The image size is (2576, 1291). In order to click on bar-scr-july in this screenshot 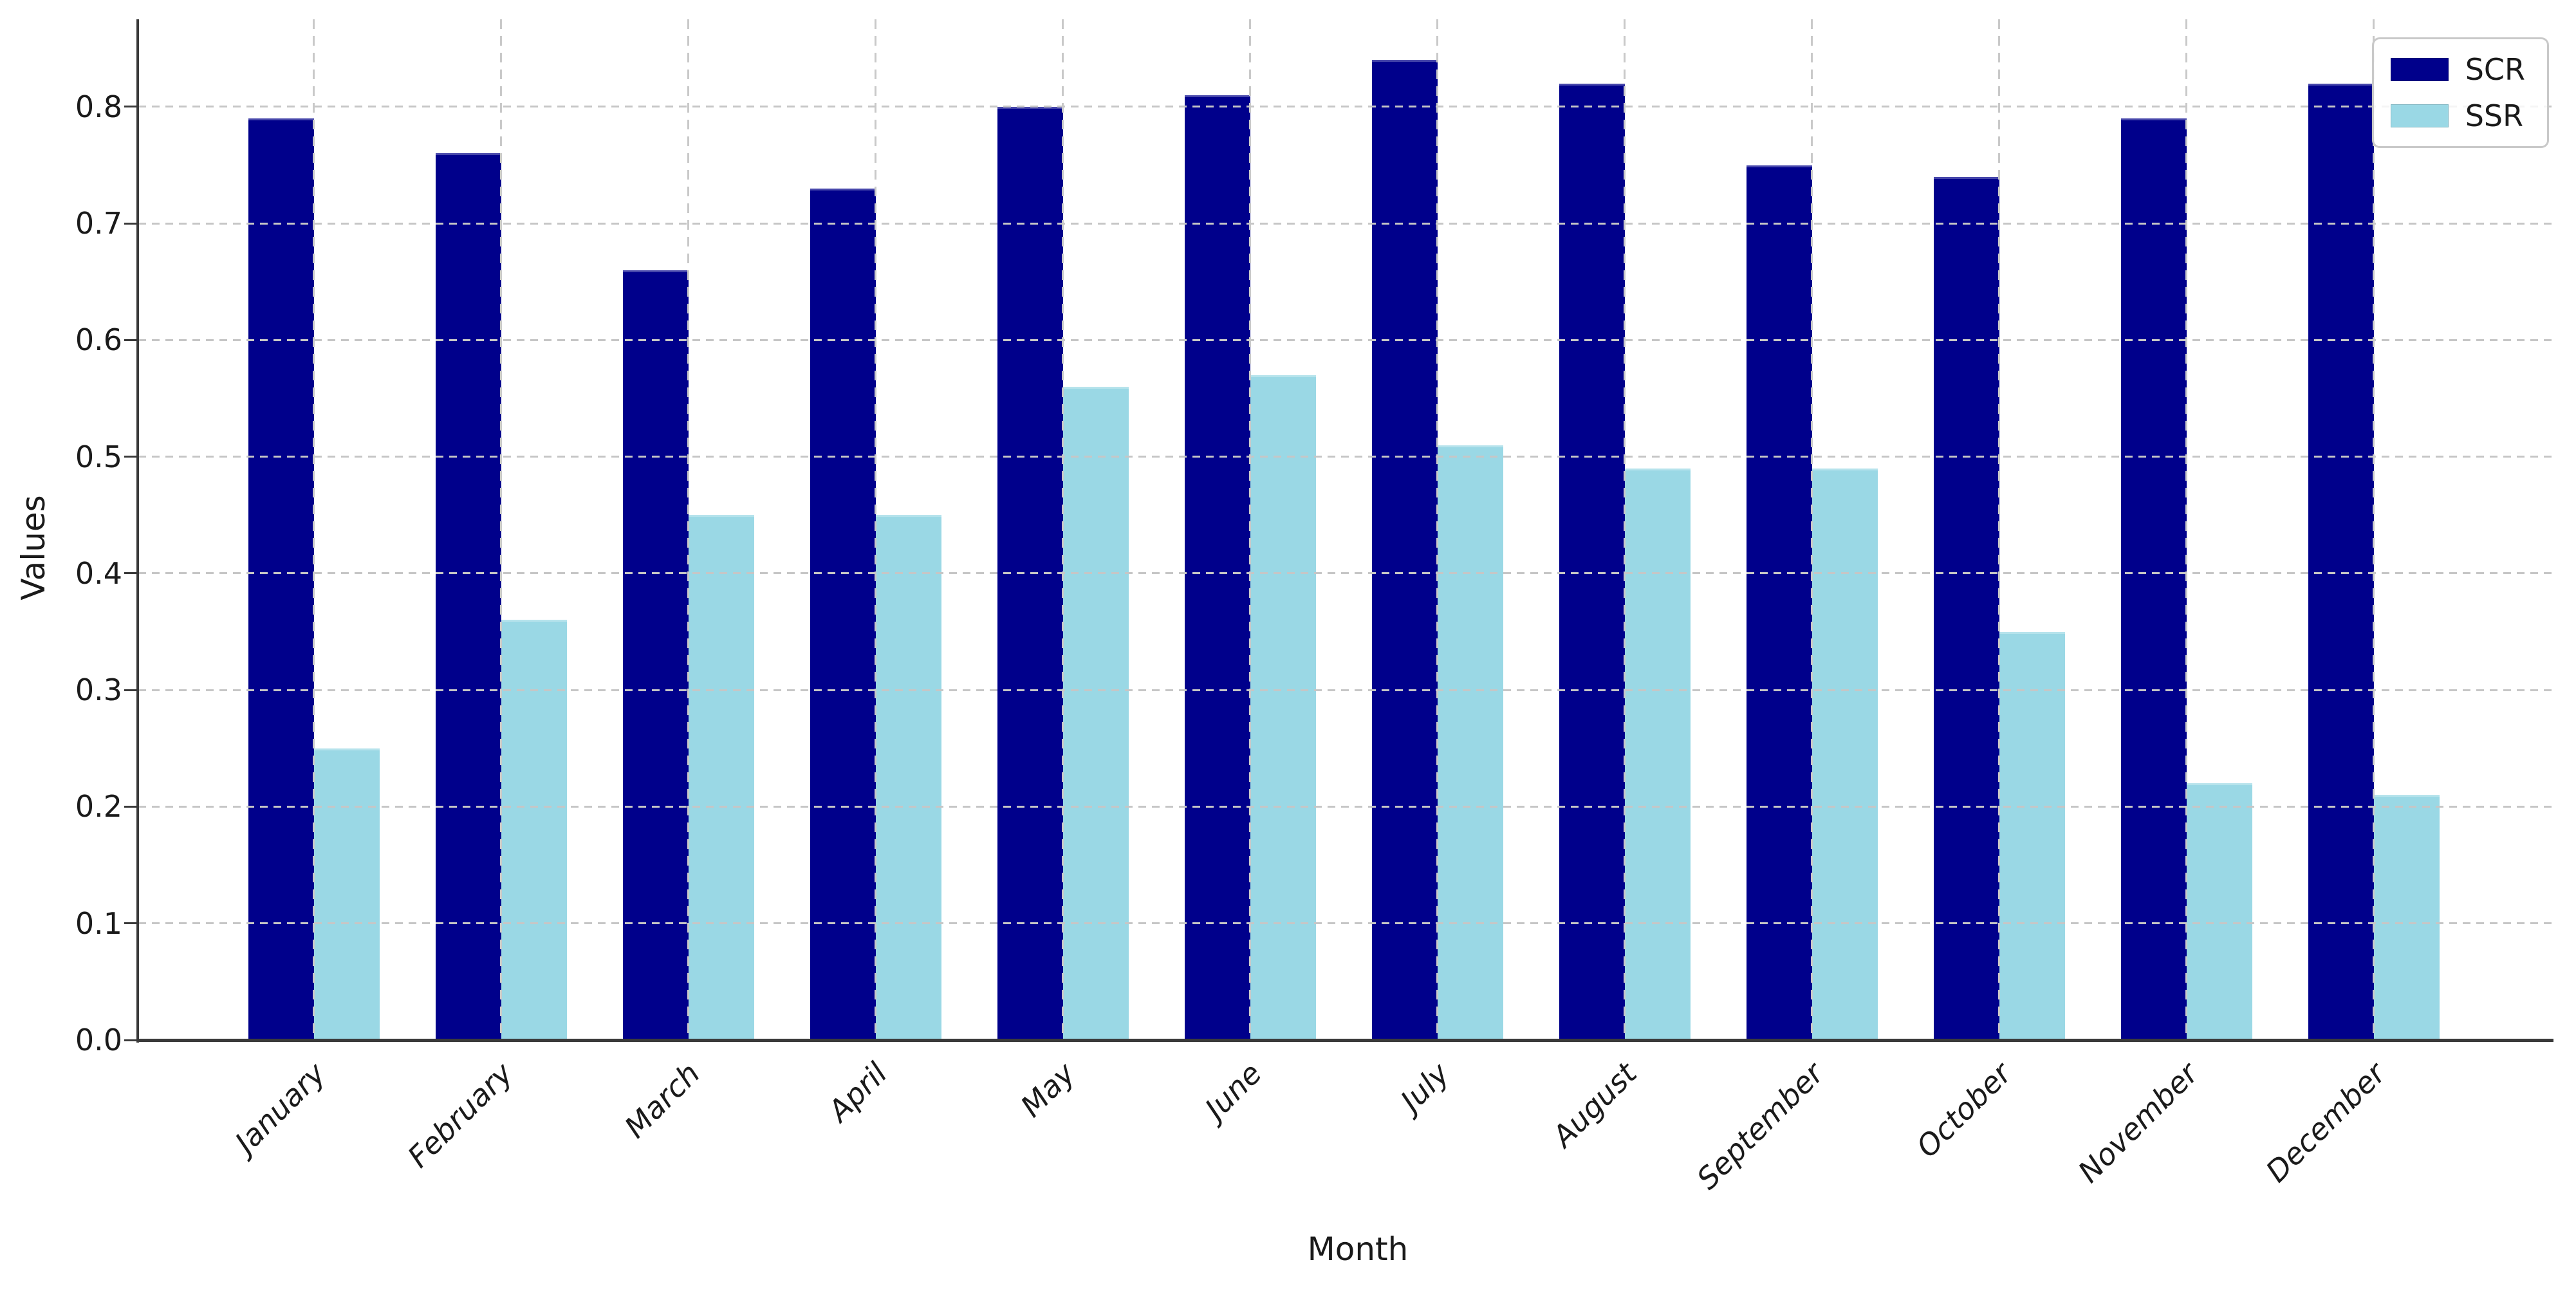, I will do `click(1404, 550)`.